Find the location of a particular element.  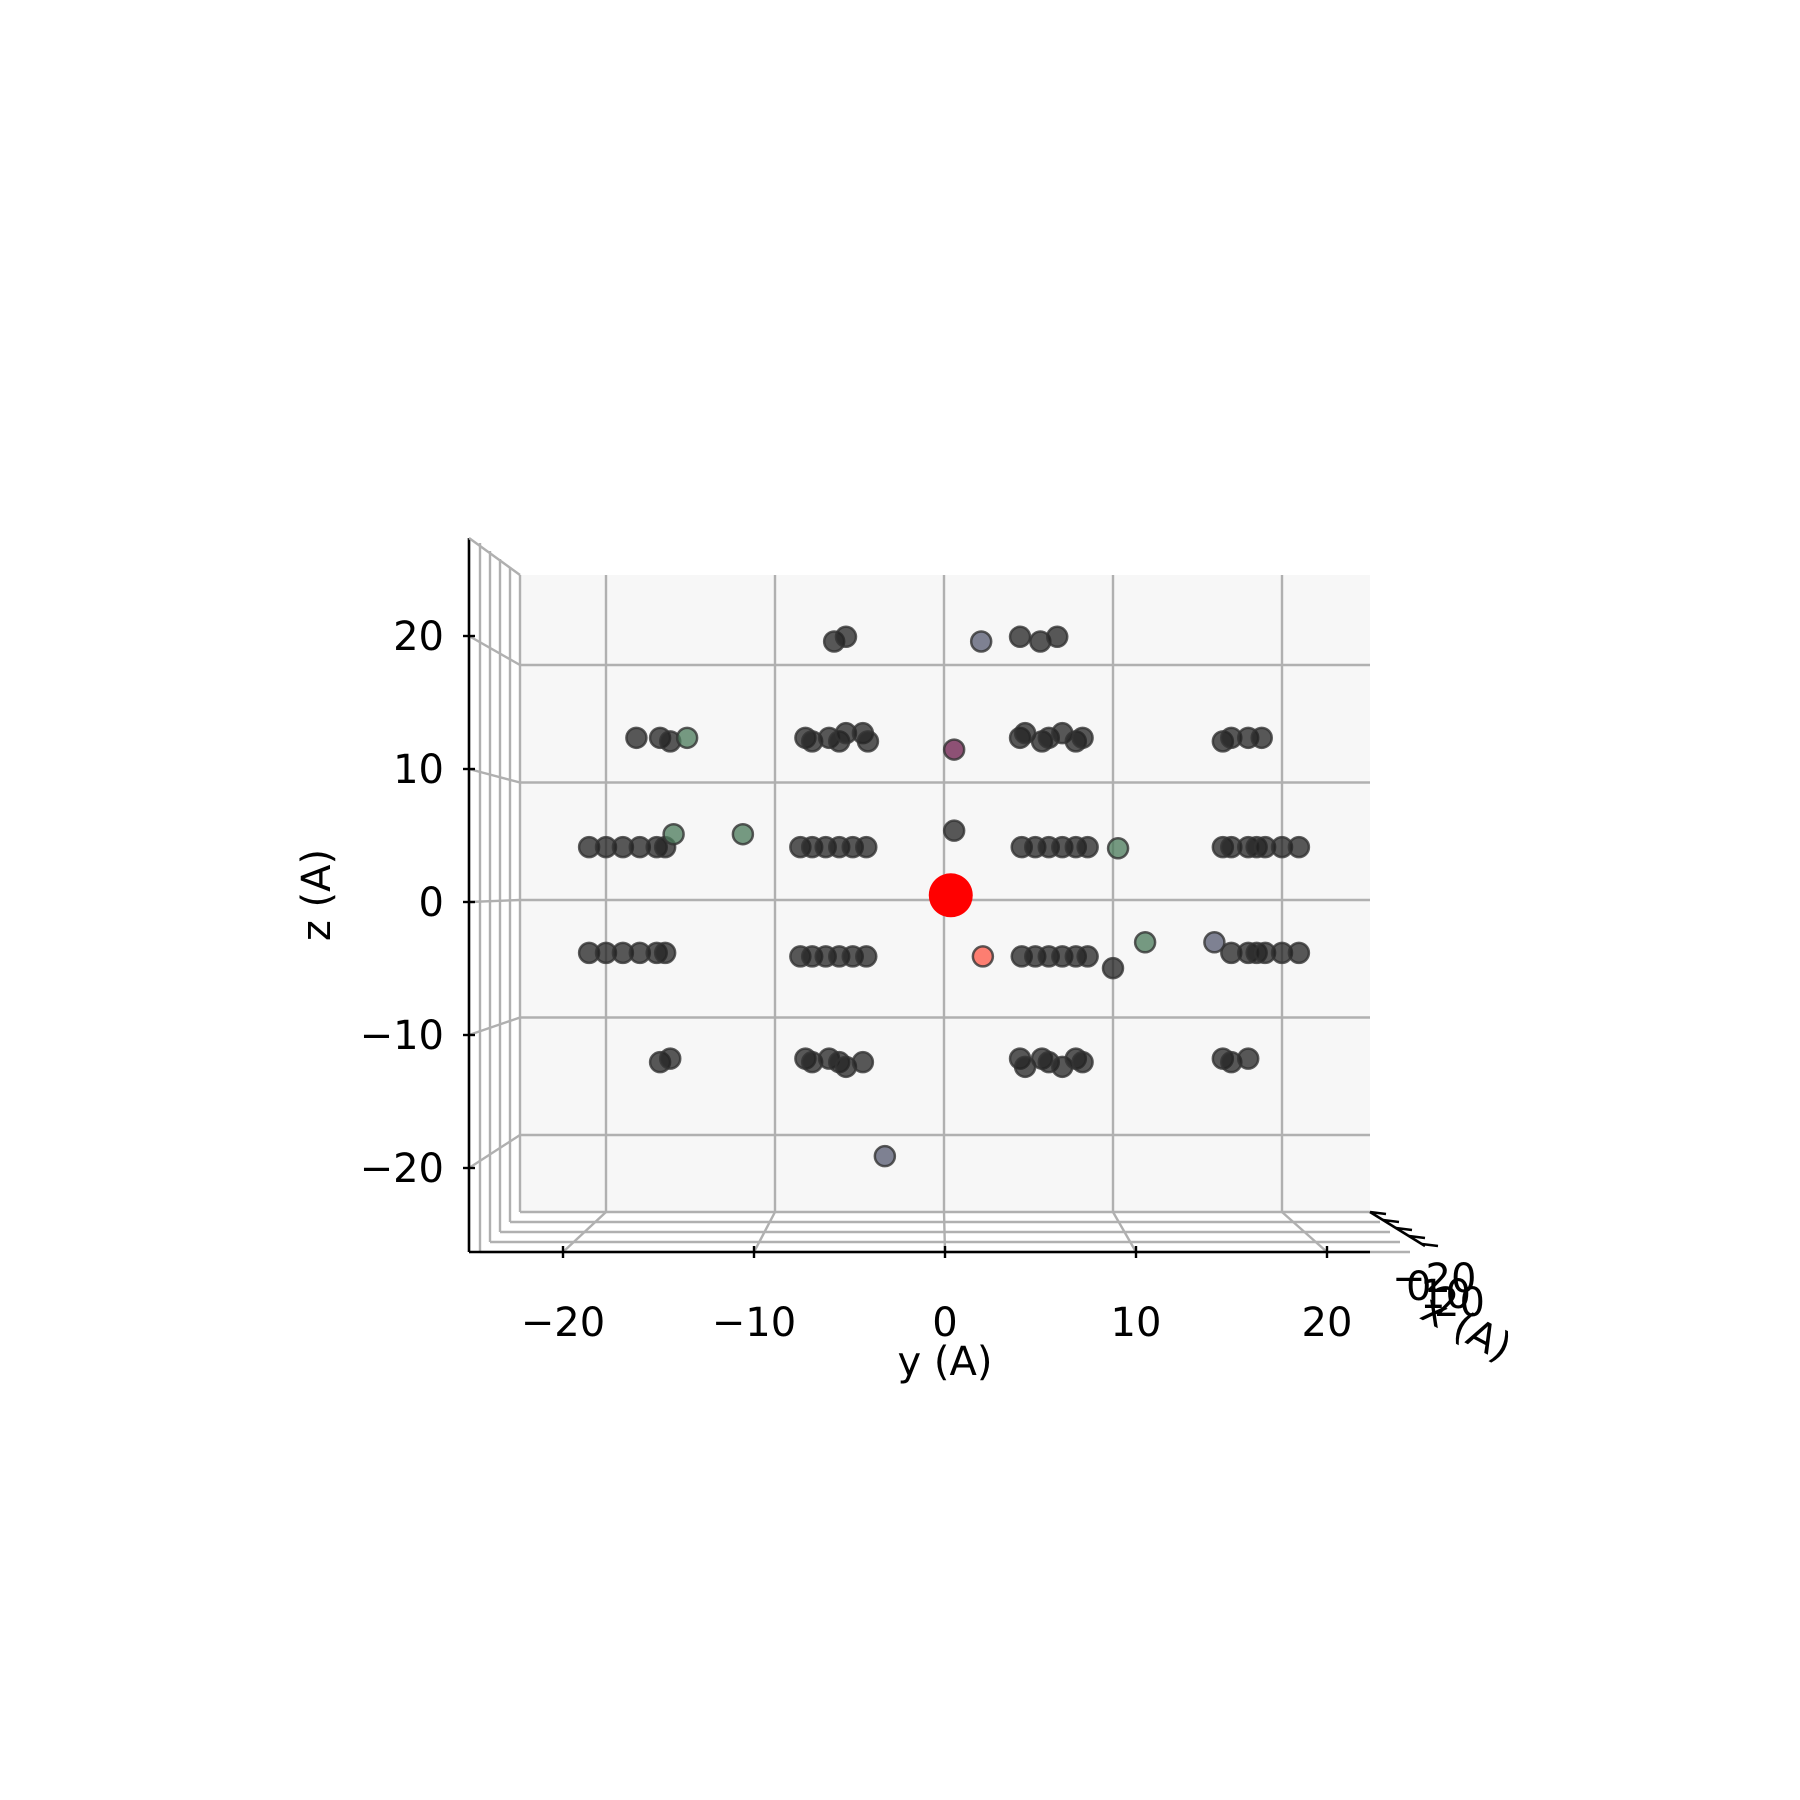

x-tick-label: 20 is located at coordinates (1459, 1303).